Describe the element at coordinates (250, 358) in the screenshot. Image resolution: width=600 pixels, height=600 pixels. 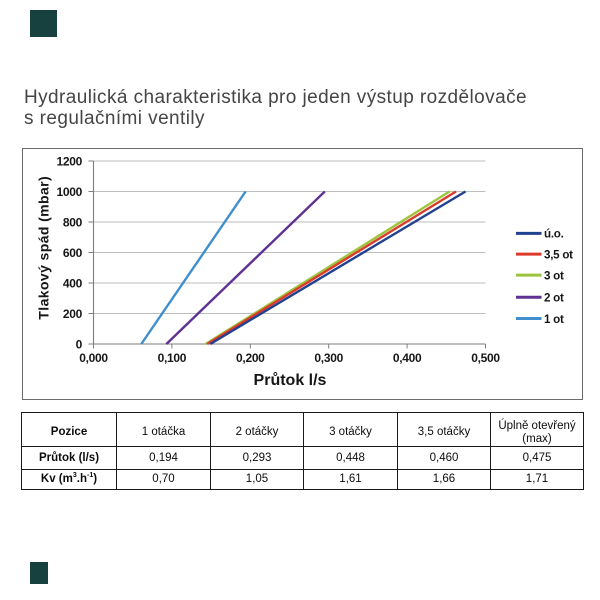
I see `svg-text: 0,200` at that location.